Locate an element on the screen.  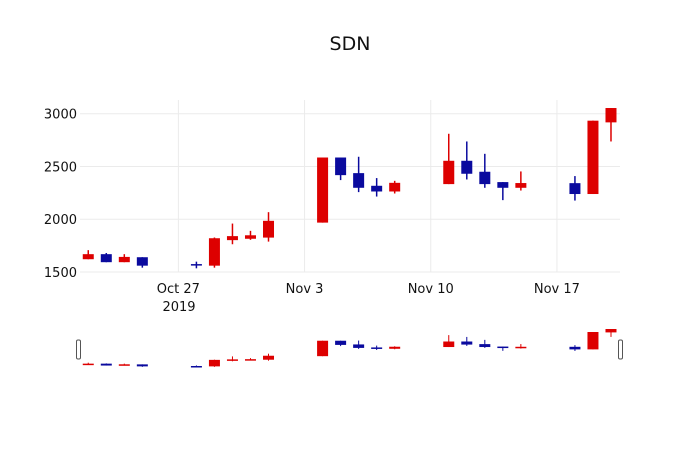
x-tick-label: Nov 10 is located at coordinates (431, 289).